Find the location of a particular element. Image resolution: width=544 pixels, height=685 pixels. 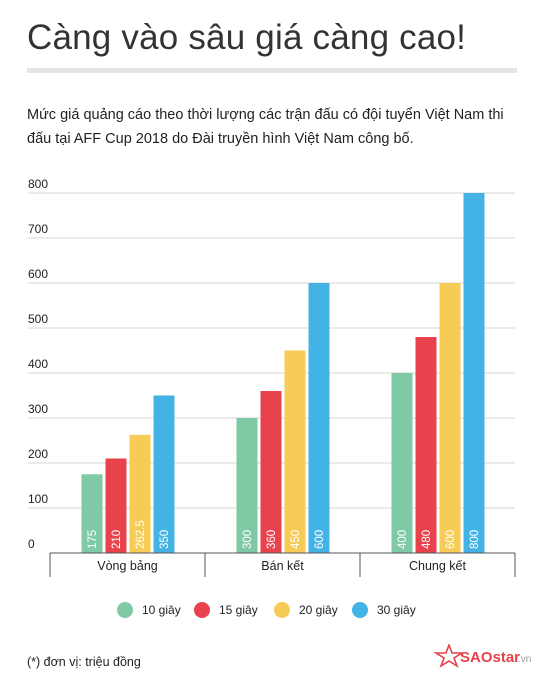

star-logo-icon is located at coordinates (449, 656).